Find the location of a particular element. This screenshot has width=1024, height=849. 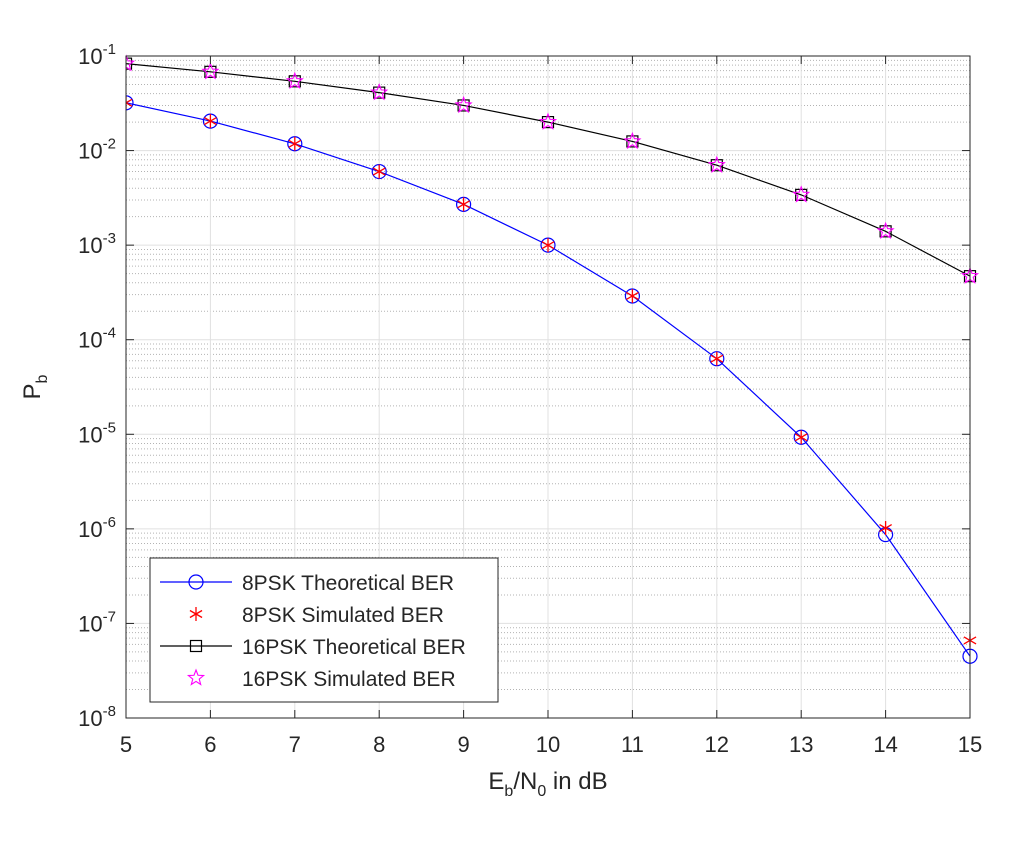

x-label-sub2: 0 is located at coordinates (541, 791).